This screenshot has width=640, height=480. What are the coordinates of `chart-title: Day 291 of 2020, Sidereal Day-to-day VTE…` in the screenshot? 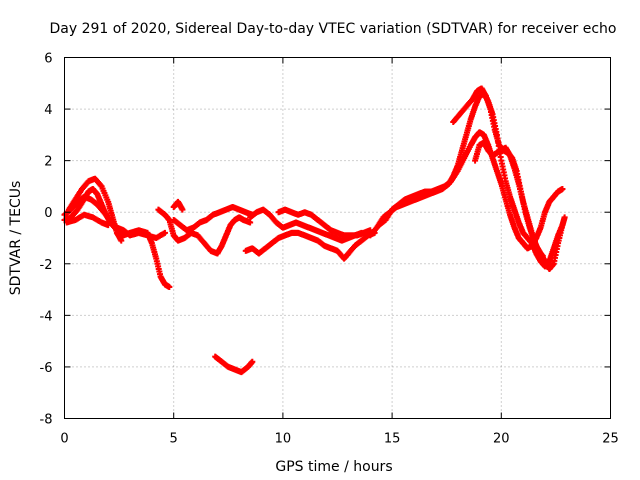 It's located at (333, 29).